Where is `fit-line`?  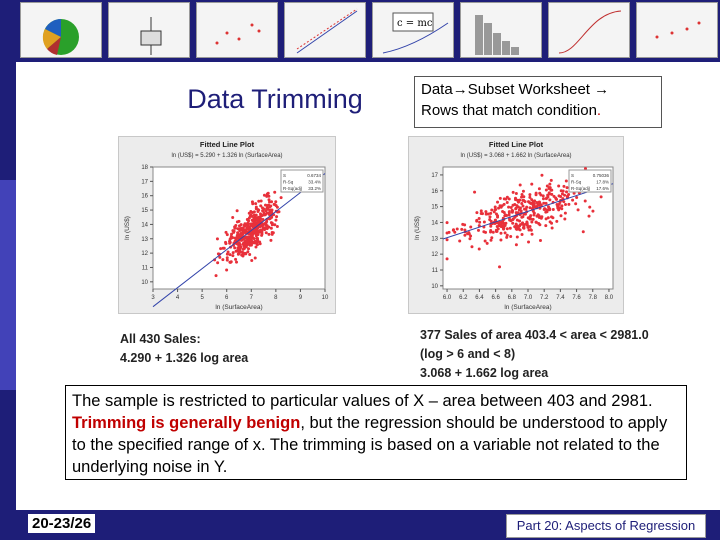
fit-line is located at coordinates (239, 240).